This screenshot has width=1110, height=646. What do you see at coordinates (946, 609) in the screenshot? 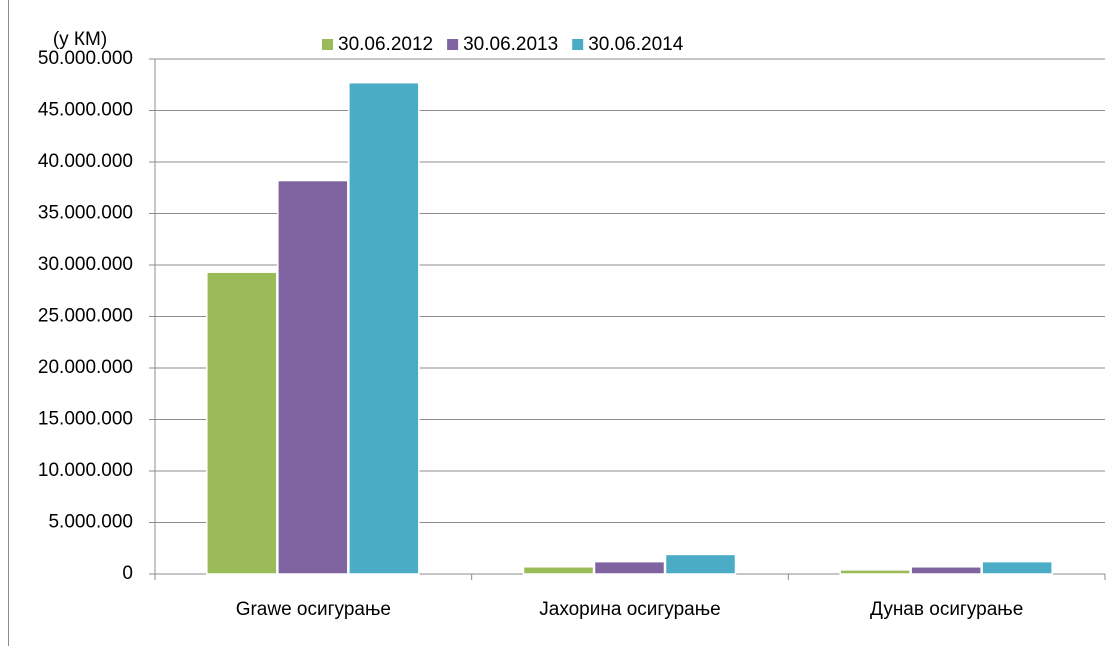
I see `x-tick-label: Дунав осигурање` at bounding box center [946, 609].